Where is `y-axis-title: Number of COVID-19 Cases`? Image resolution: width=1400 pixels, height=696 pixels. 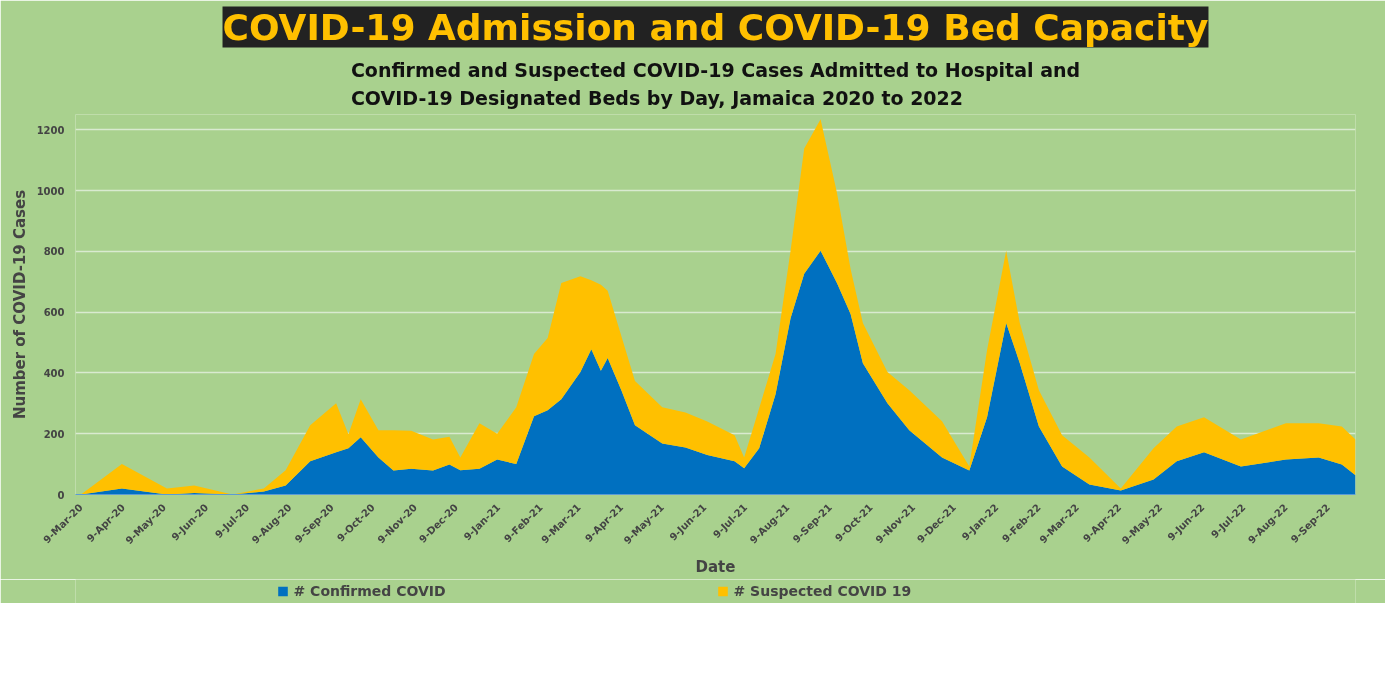 y-axis-title: Number of COVID-19 Cases is located at coordinates (19, 304).